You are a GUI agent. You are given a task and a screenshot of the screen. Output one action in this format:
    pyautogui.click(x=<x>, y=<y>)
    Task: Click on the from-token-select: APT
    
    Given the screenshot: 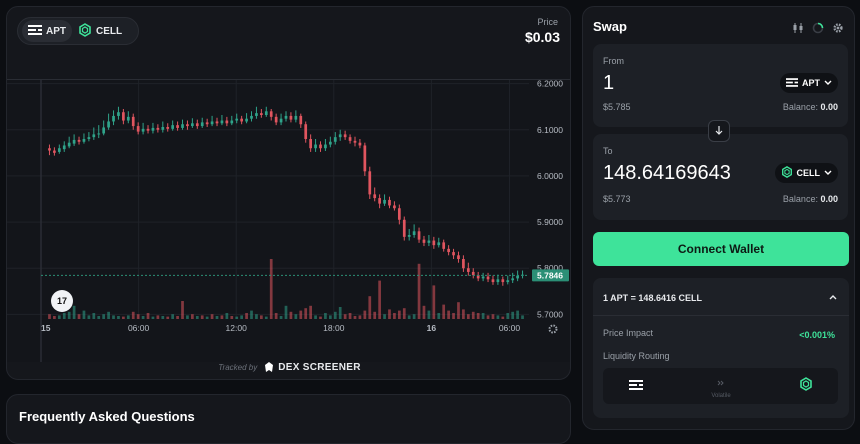 What is the action you would take?
    pyautogui.click(x=809, y=83)
    